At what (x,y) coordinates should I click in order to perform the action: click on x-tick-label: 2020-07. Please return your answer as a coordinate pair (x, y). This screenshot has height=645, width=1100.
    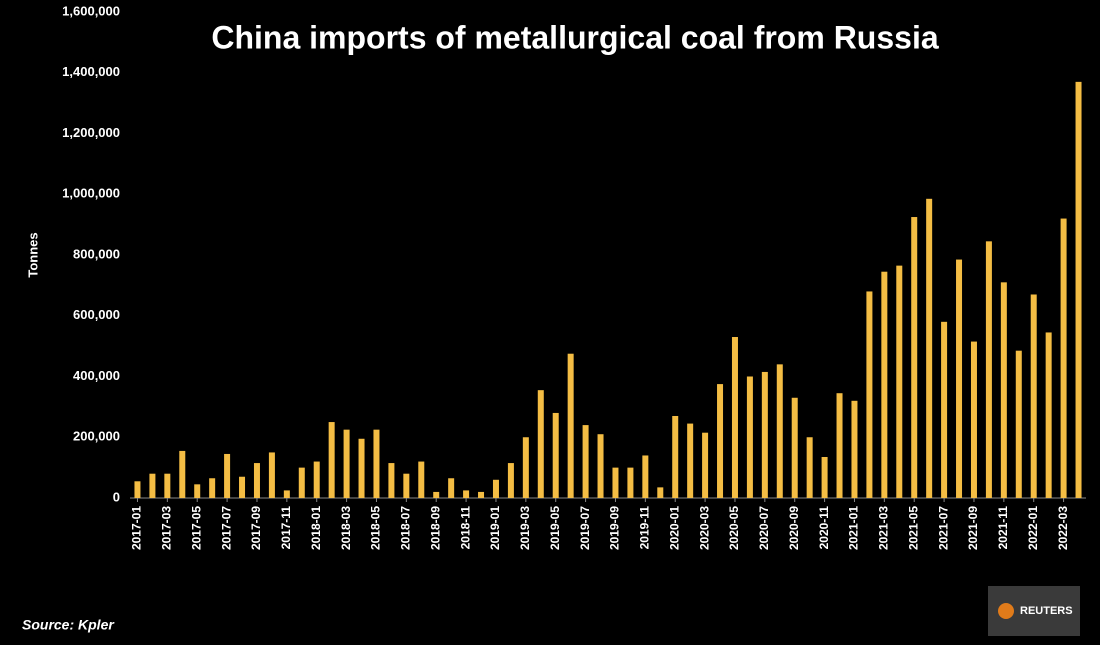
    Looking at the image, I should click on (764, 528).